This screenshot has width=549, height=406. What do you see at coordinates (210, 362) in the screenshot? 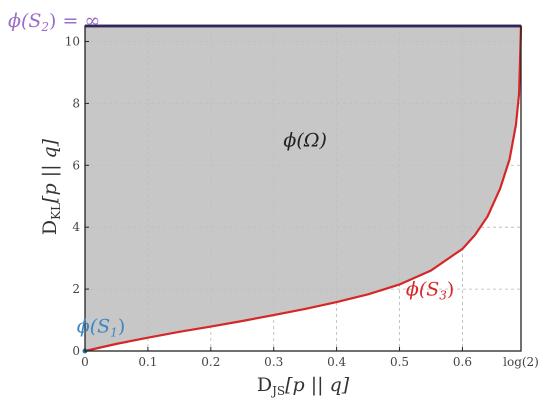
I see `x-tick-label-2: 0.2` at bounding box center [210, 362].